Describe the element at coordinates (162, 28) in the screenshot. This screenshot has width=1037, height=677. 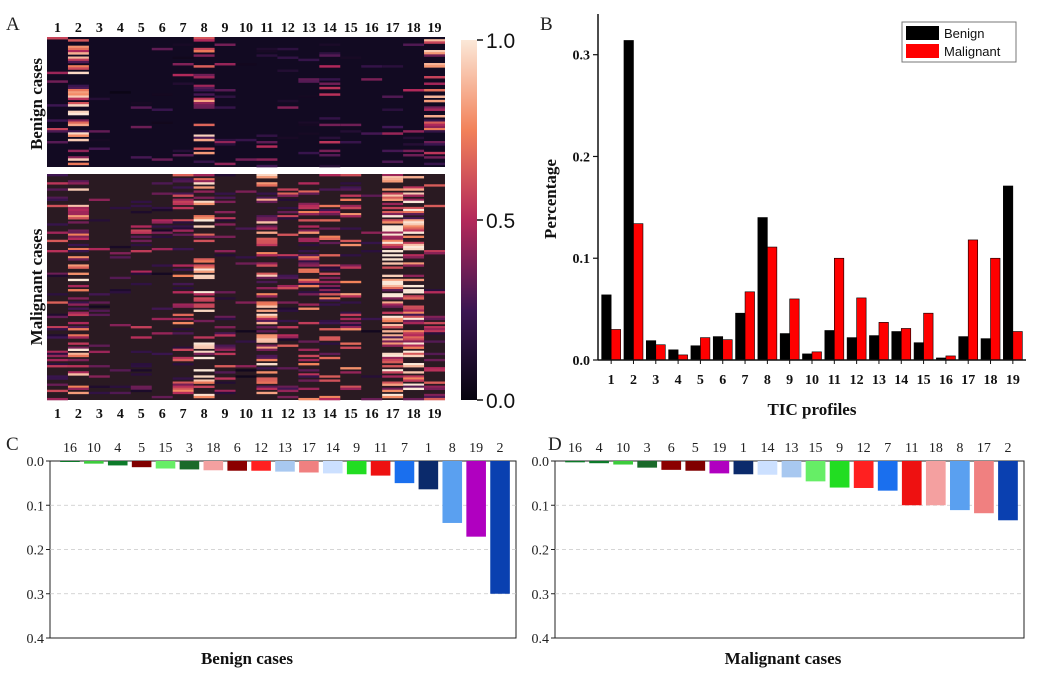
I see `heatmap-top-column-label: 6` at that location.